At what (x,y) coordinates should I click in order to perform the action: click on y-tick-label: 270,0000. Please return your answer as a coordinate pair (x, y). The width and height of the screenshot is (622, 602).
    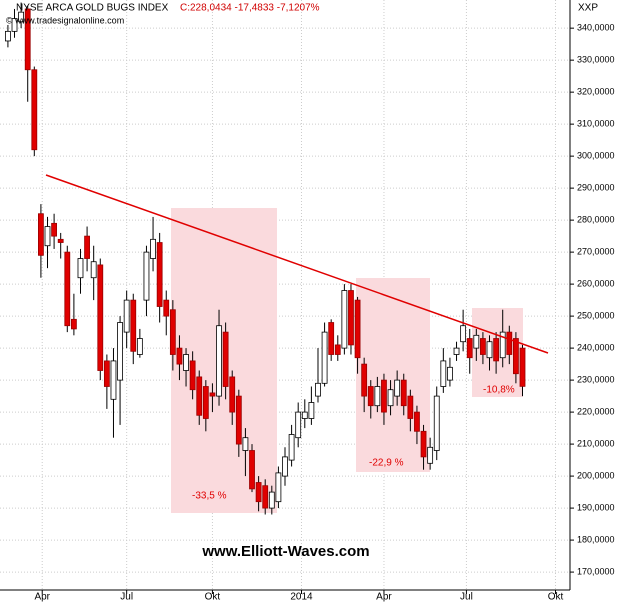
    Looking at the image, I should click on (596, 252).